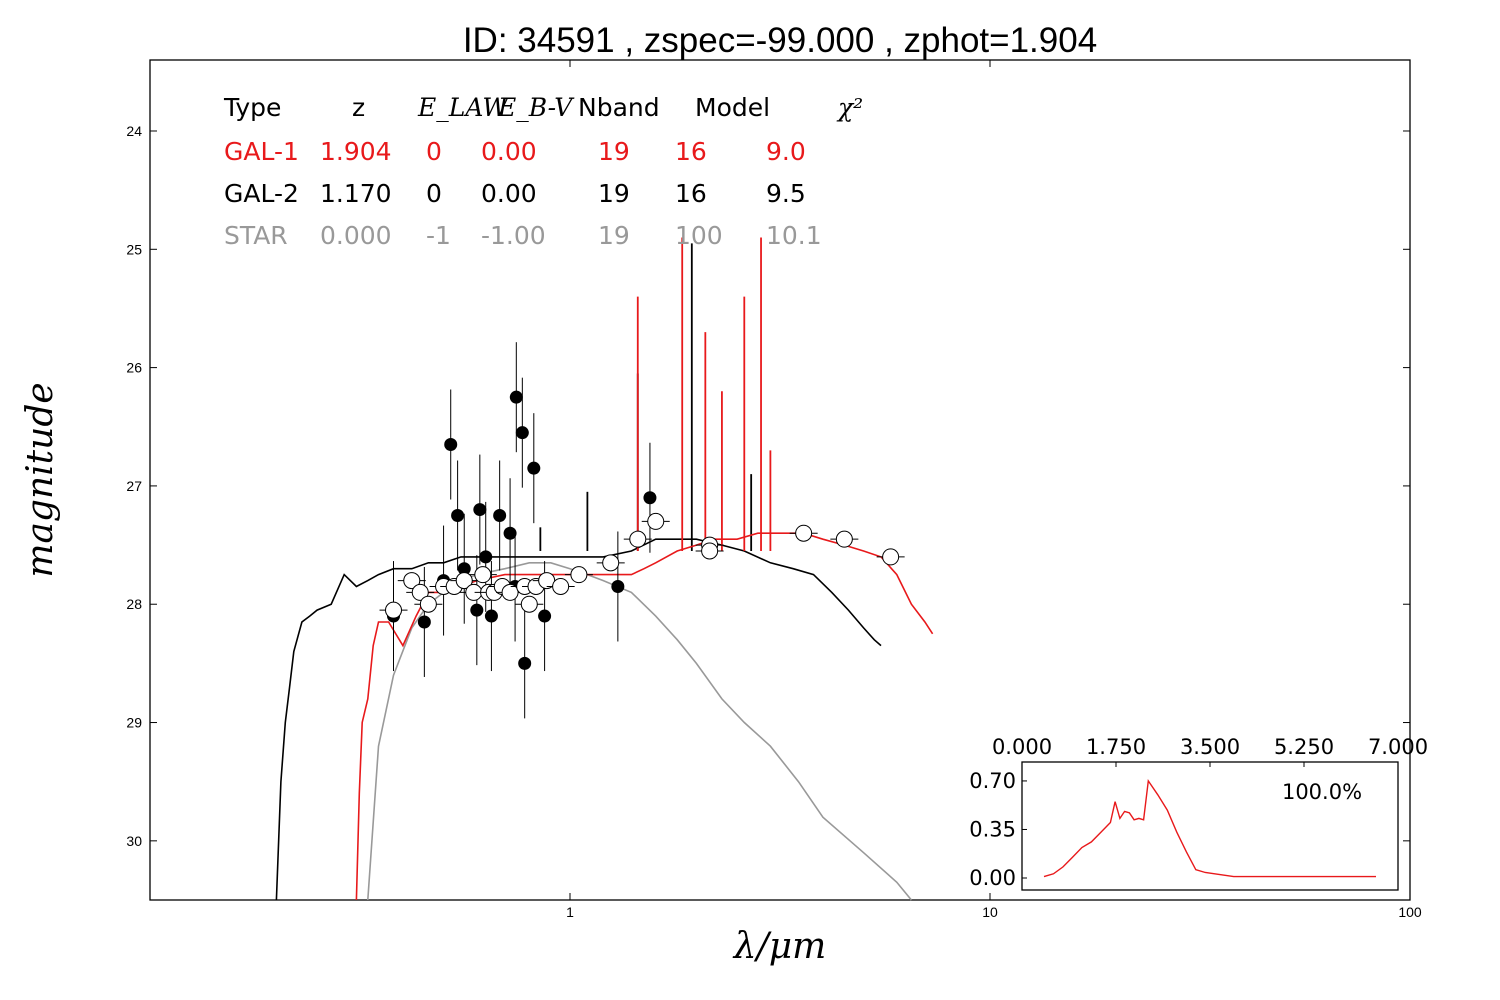 The image size is (1500, 1000). Describe the element at coordinates (356, 235) in the screenshot. I see `table-cell-z: 0.000` at that location.